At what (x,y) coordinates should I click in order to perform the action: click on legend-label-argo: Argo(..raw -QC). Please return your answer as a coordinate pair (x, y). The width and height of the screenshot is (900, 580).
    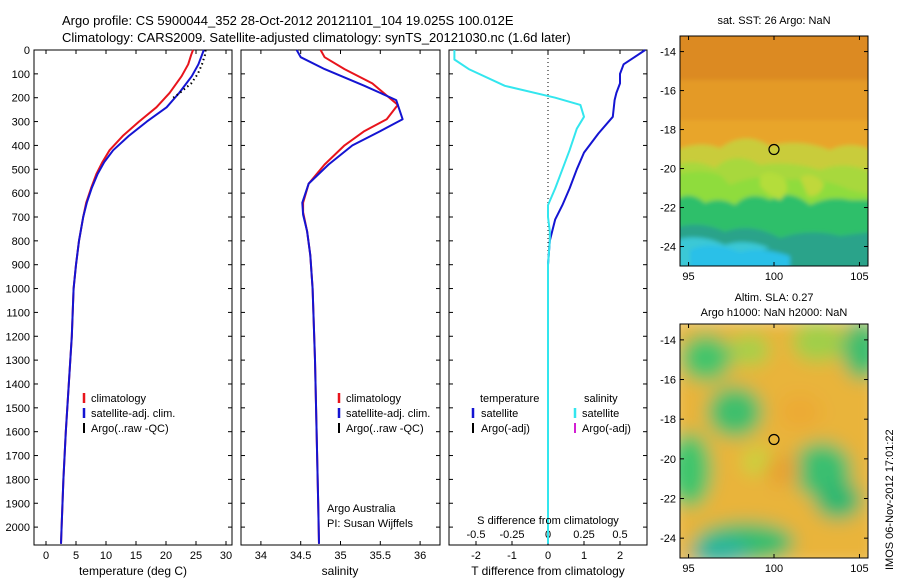
    Looking at the image, I should click on (385, 429).